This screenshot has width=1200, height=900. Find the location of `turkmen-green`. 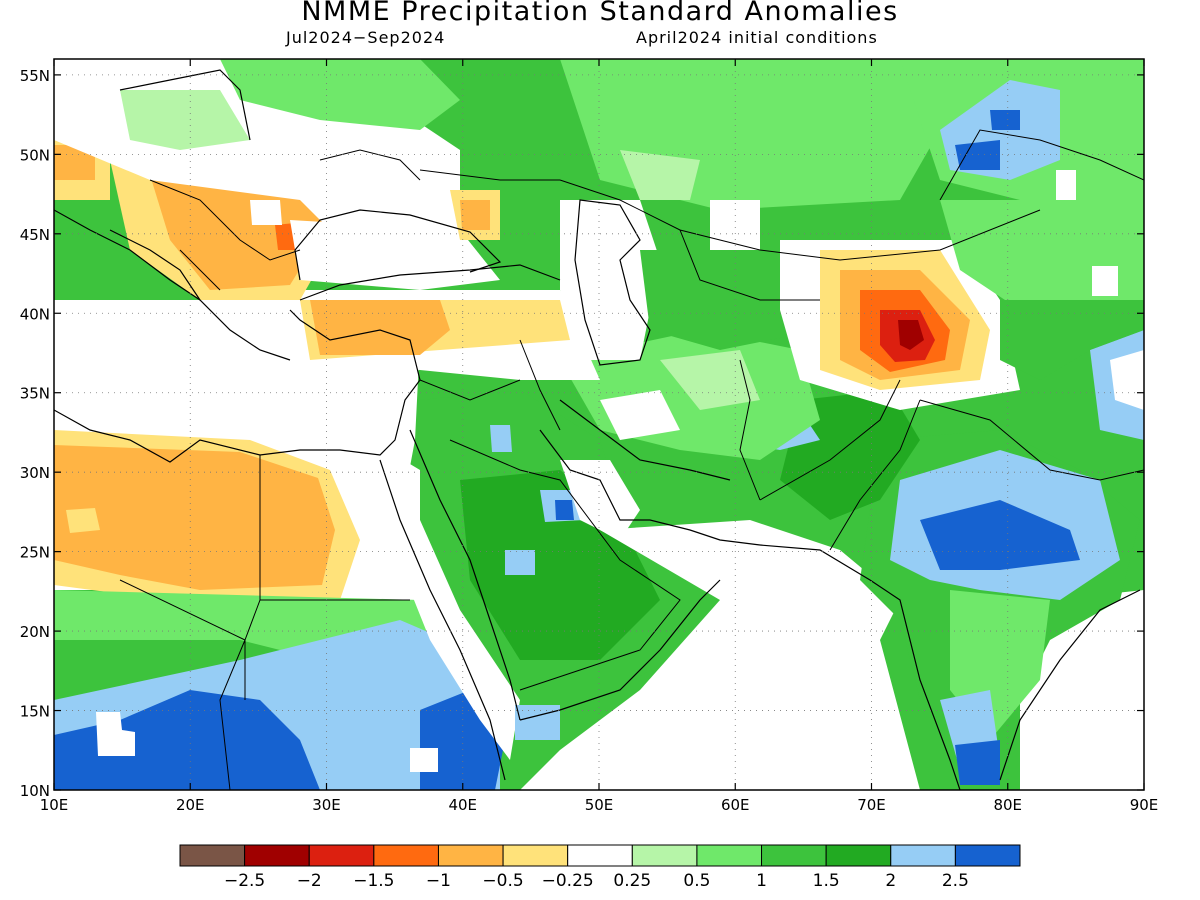

turkmen-green is located at coordinates (730, 300).